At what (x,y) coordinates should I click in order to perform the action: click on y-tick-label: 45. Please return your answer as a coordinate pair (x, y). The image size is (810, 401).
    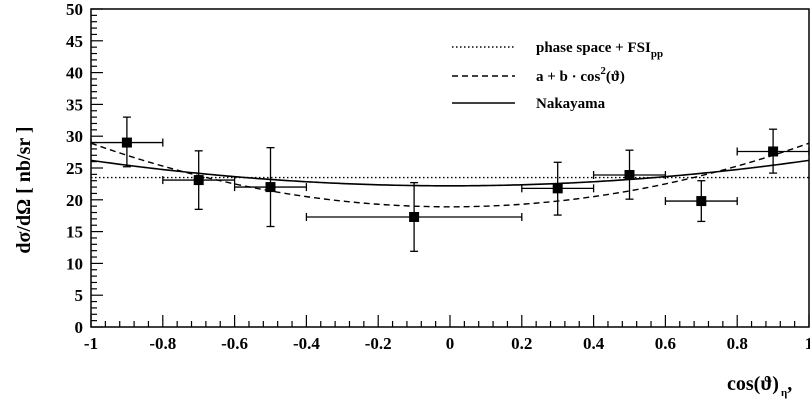
    Looking at the image, I should click on (74, 41).